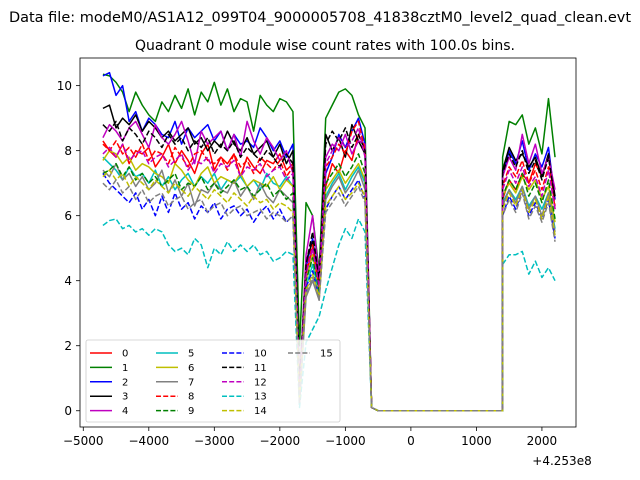  I want to click on legend-label-14: 14, so click(260, 411).